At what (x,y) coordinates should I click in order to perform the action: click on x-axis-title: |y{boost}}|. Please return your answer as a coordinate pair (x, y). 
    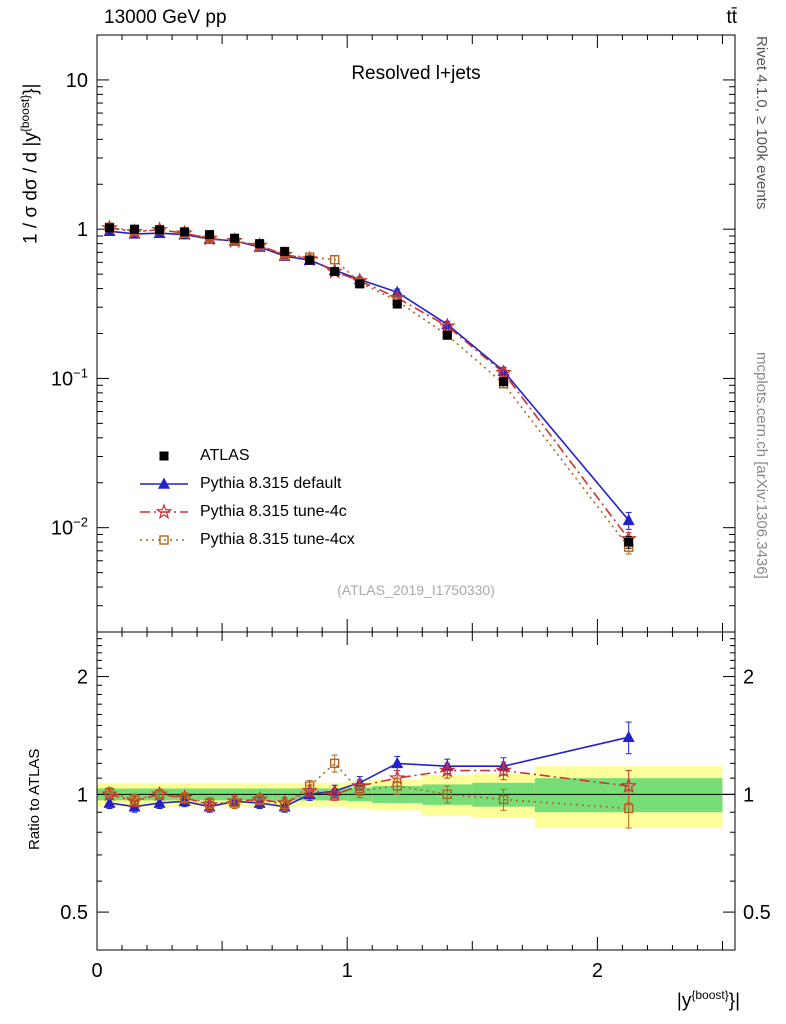
    Looking at the image, I should click on (708, 1000).